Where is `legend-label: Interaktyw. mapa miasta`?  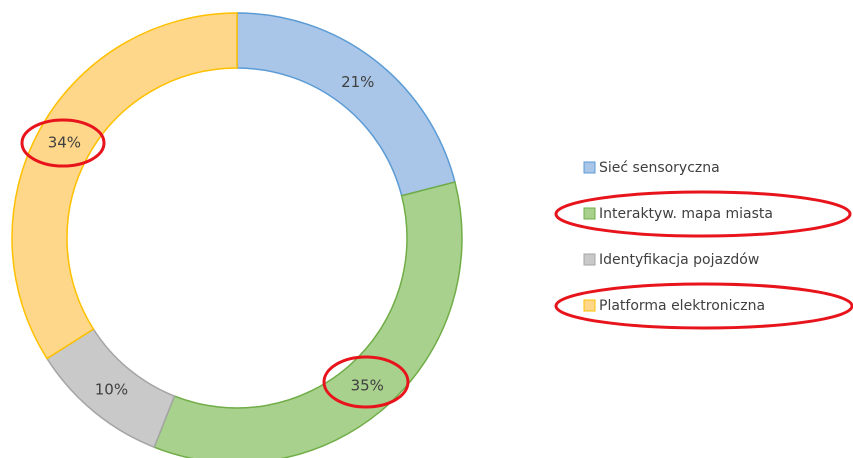
legend-label: Interaktyw. mapa miasta is located at coordinates (686, 214).